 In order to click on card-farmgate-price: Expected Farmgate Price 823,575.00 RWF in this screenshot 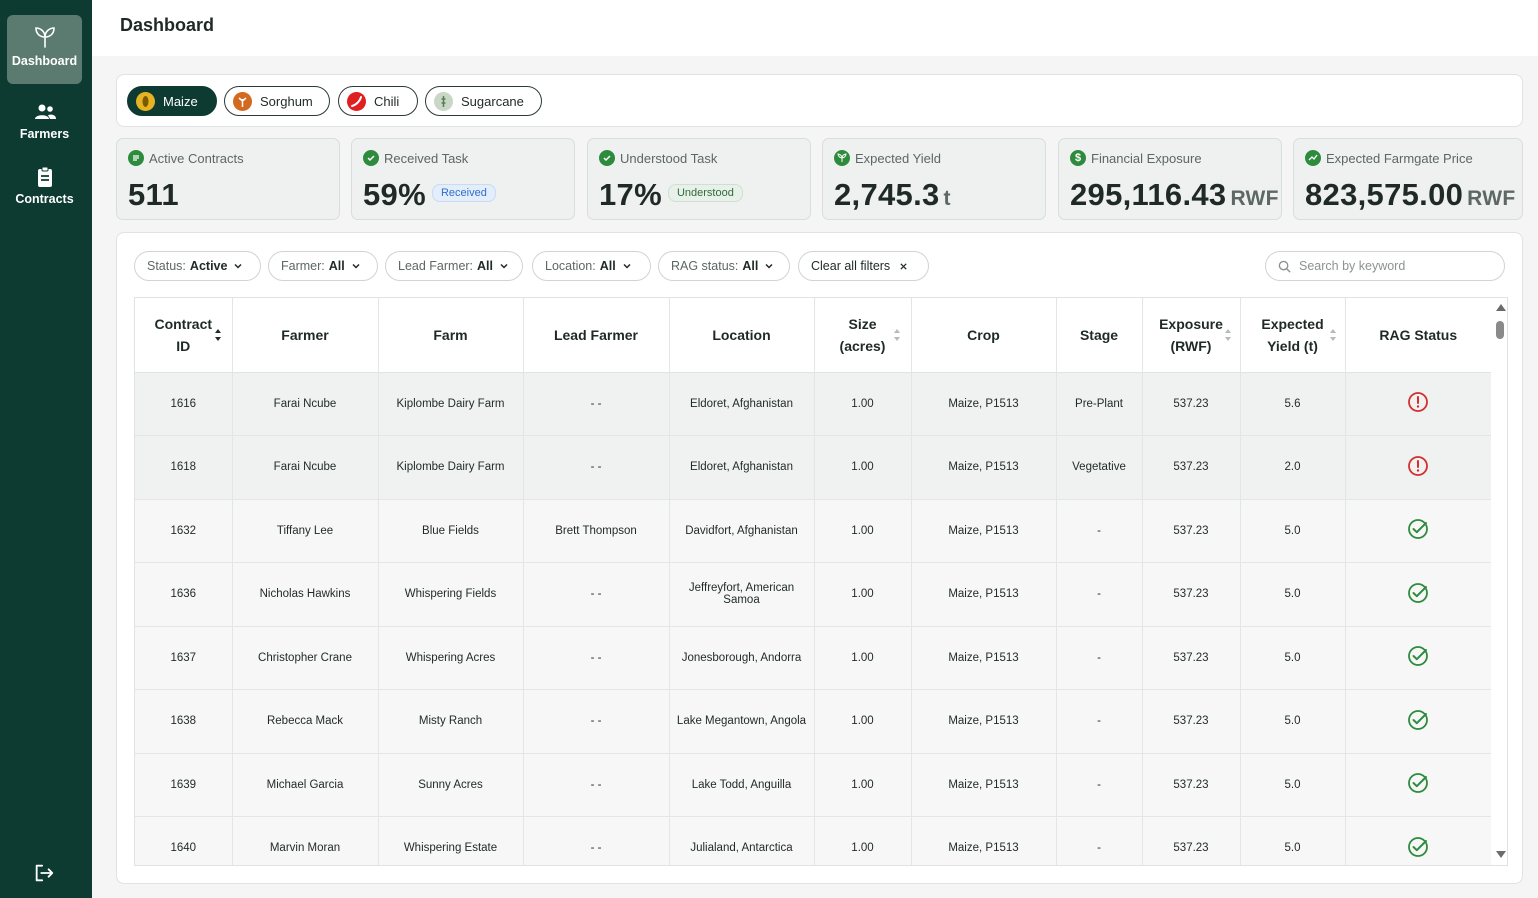, I will do `click(1408, 179)`.